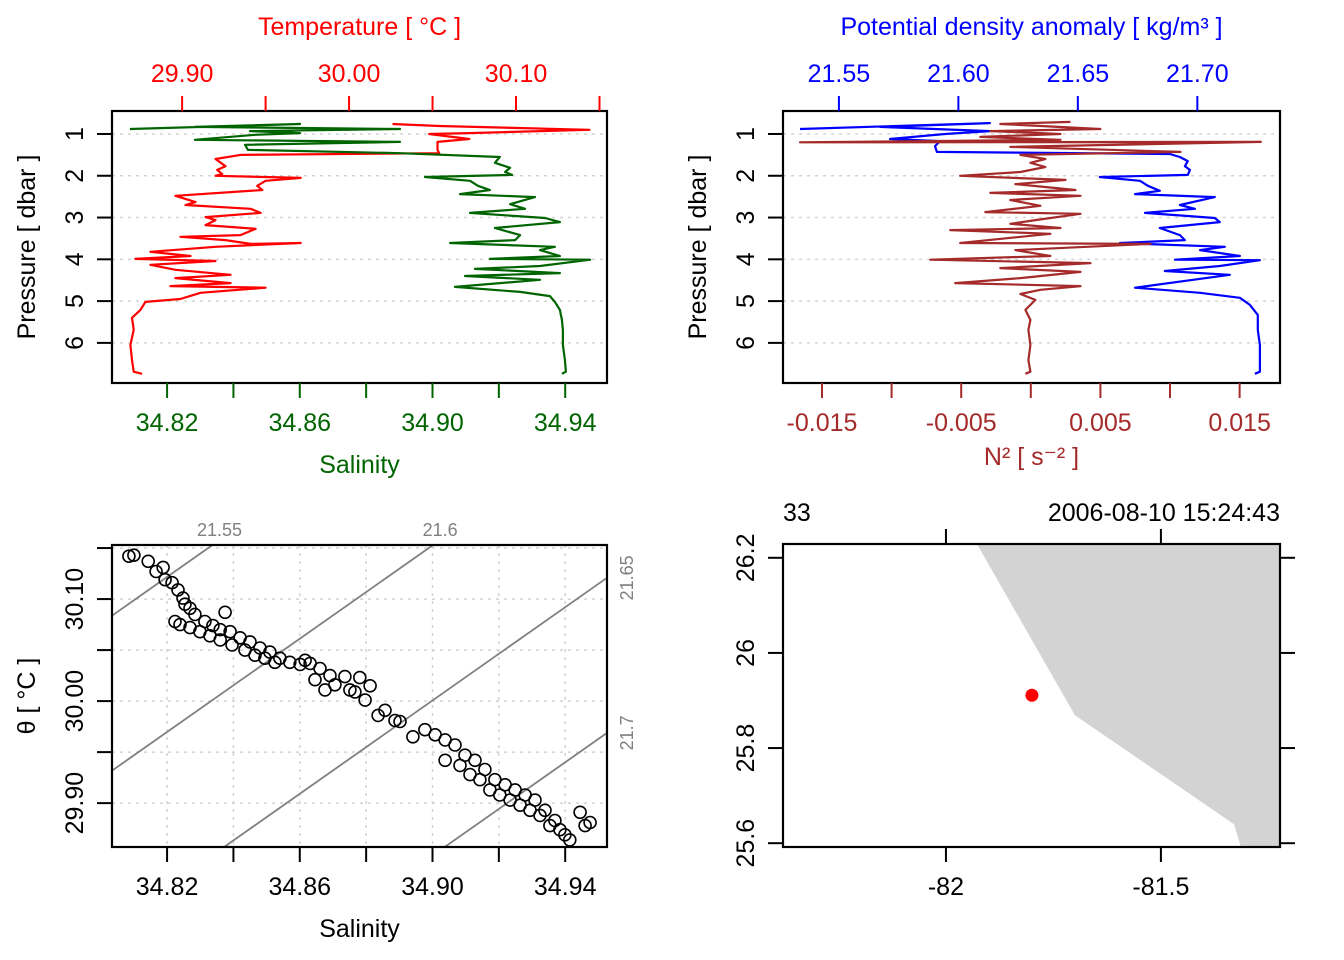 The width and height of the screenshot is (1344, 960). I want to click on tick-label: 21.60, so click(958, 74).